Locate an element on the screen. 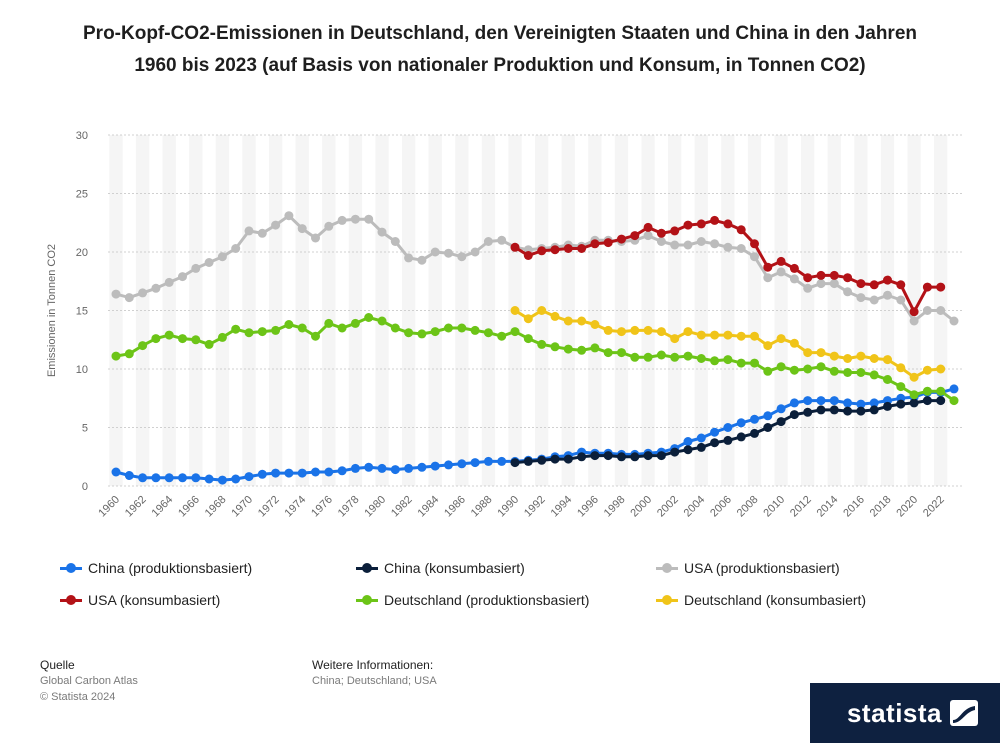  x-tick-label: 1966 is located at coordinates (189, 507).